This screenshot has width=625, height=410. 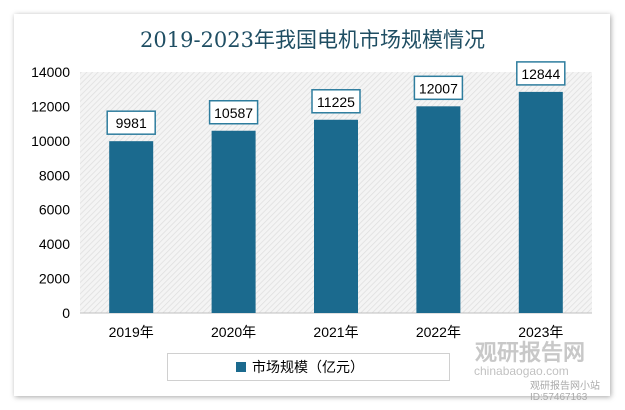 What do you see at coordinates (66, 313) in the screenshot?
I see `y-tick-label: 0` at bounding box center [66, 313].